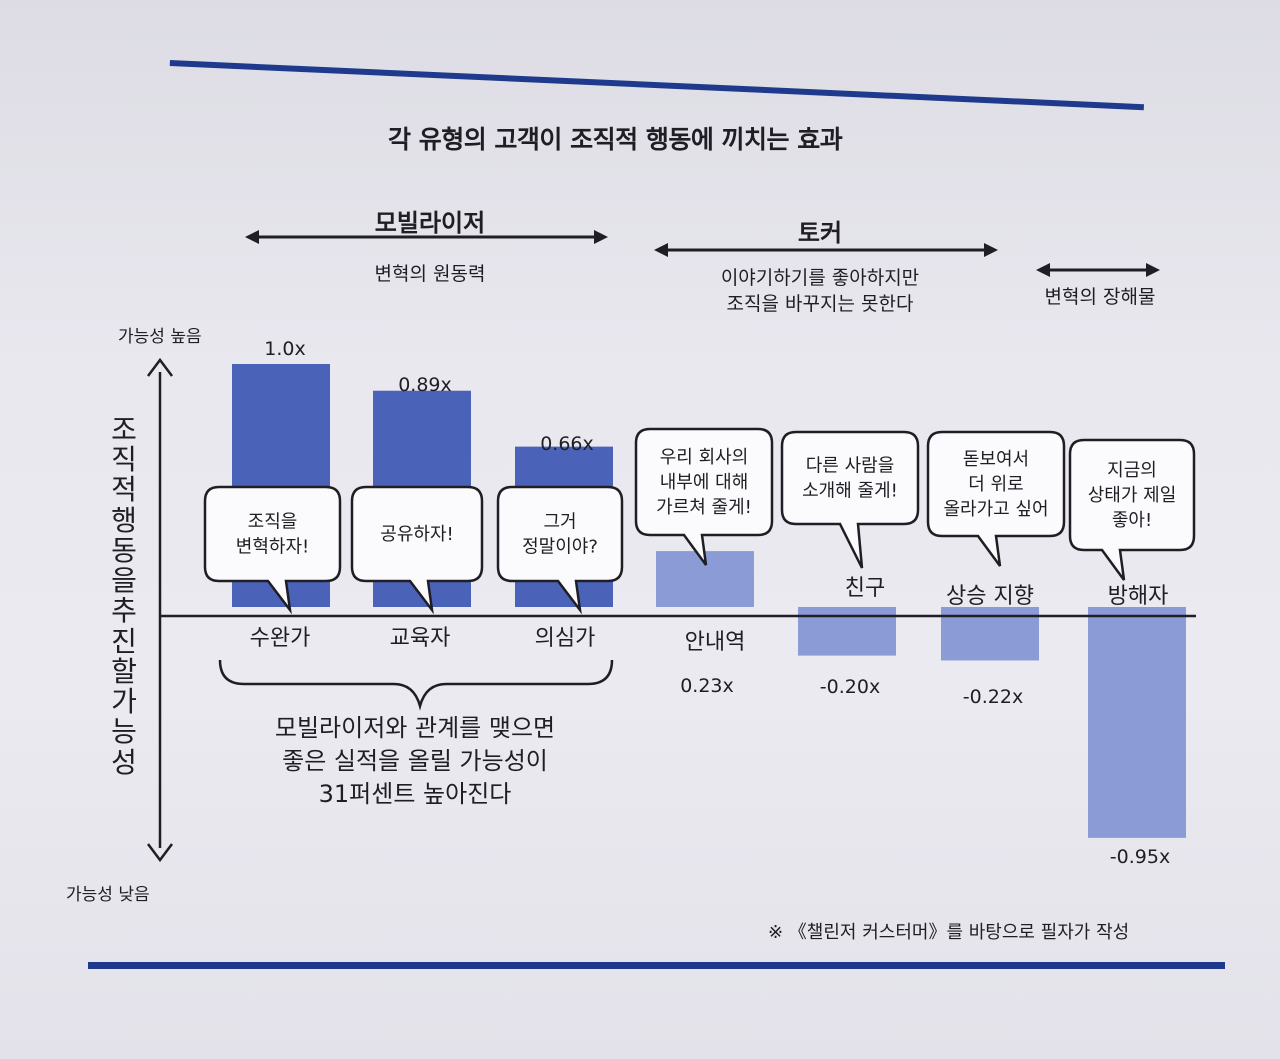  What do you see at coordinates (559, 522) in the screenshot?
I see `speech-bubble-text: 그거` at bounding box center [559, 522].